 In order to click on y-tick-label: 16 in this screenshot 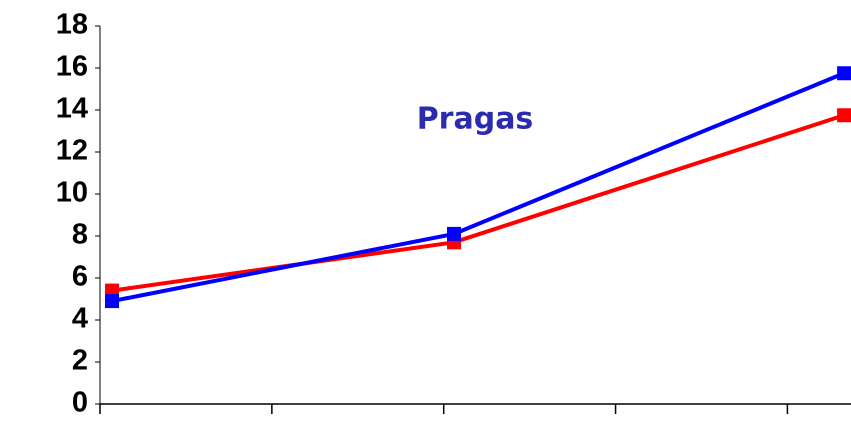, I will do `click(72, 67)`.